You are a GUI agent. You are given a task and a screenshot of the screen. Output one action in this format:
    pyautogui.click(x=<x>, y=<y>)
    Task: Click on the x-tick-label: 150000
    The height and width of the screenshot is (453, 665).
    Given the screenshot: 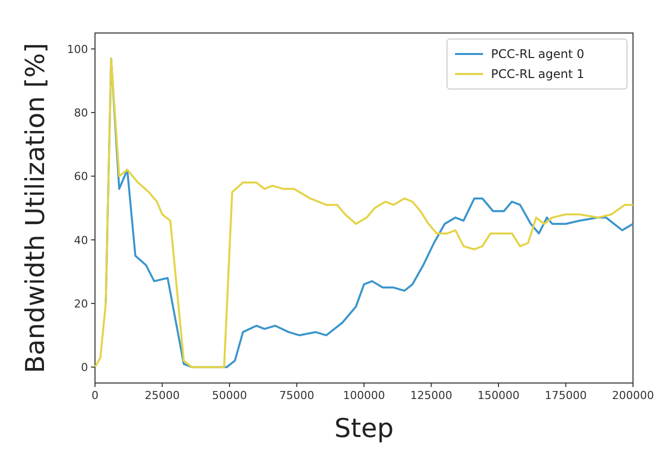 What is the action you would take?
    pyautogui.click(x=499, y=395)
    